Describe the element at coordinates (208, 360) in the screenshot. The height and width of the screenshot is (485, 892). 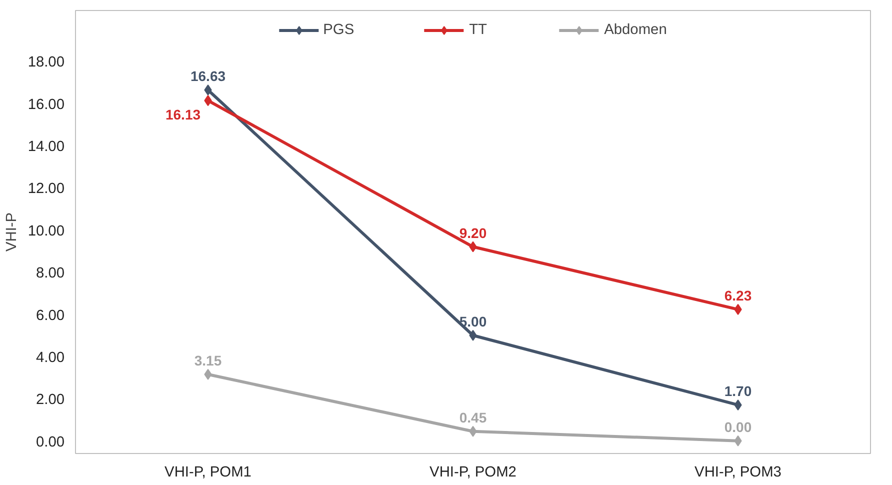
I see `data-label: 3.15` at that location.